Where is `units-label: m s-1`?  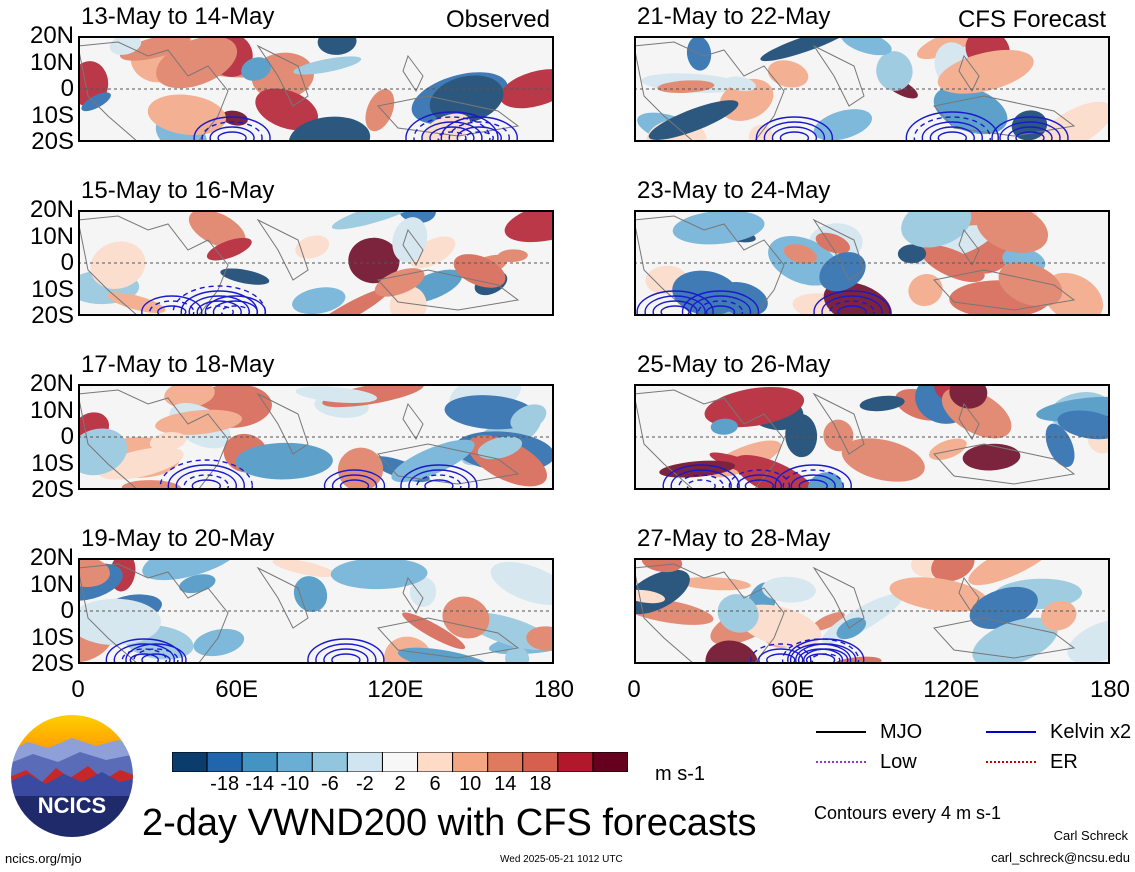 units-label: m s-1 is located at coordinates (680, 774).